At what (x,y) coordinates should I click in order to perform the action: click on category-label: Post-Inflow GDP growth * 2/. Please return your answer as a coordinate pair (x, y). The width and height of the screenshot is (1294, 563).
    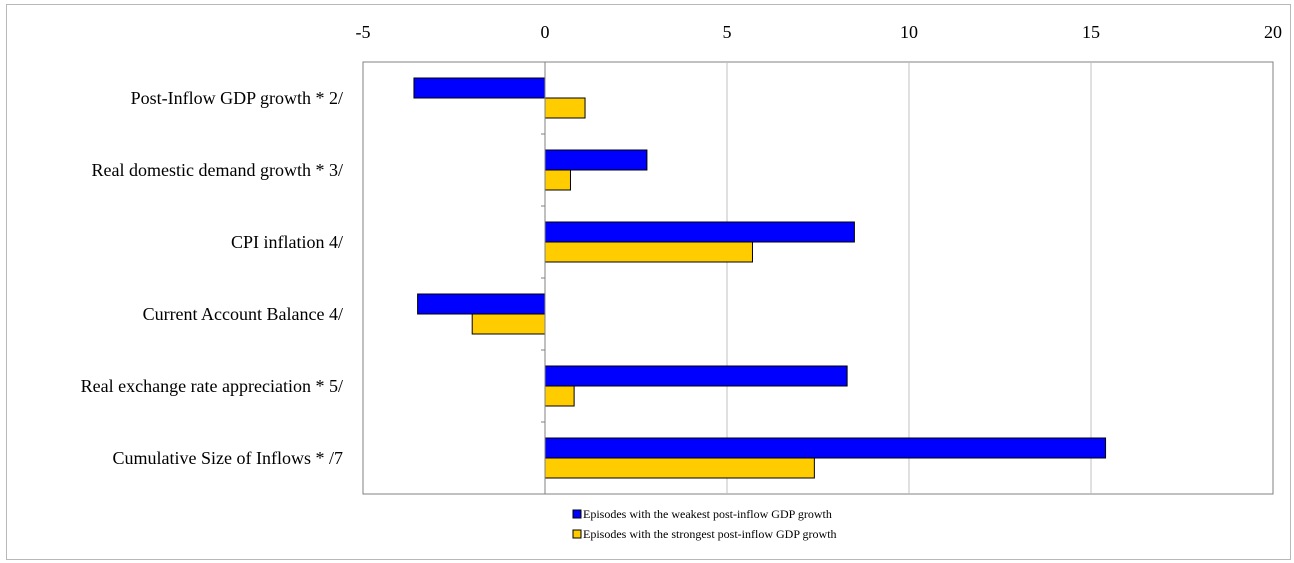
    Looking at the image, I should click on (237, 98).